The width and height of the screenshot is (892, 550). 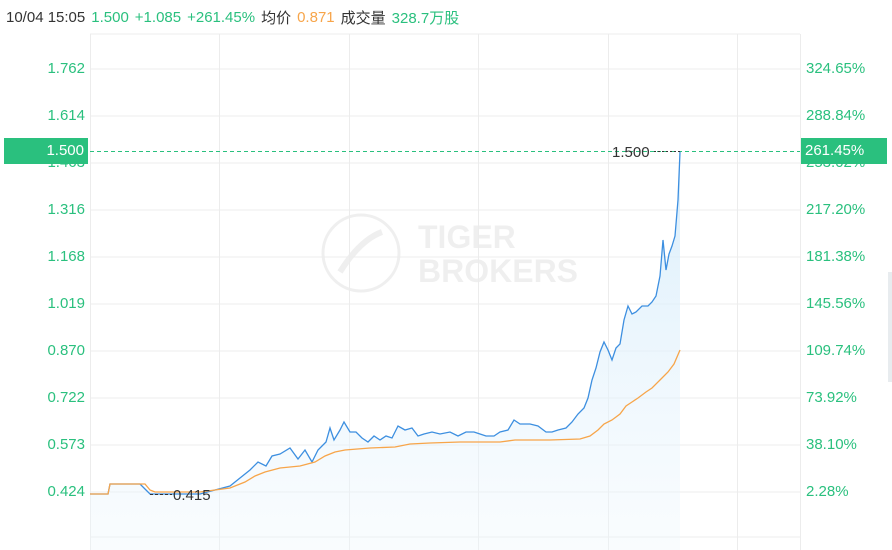 What do you see at coordinates (425, 18) in the screenshot?
I see `volume-value: 328.7万股` at bounding box center [425, 18].